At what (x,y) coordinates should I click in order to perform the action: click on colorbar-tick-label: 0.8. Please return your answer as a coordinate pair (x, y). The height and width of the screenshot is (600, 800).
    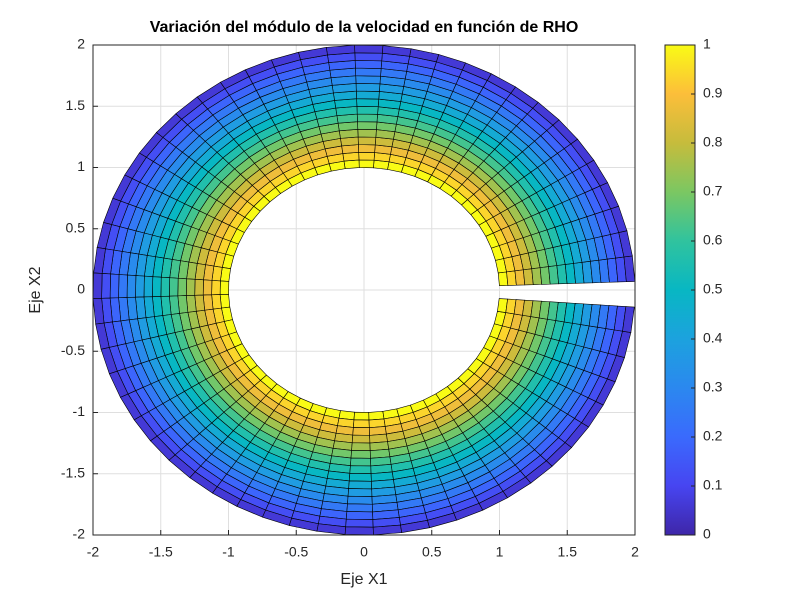
    Looking at the image, I should click on (713, 142).